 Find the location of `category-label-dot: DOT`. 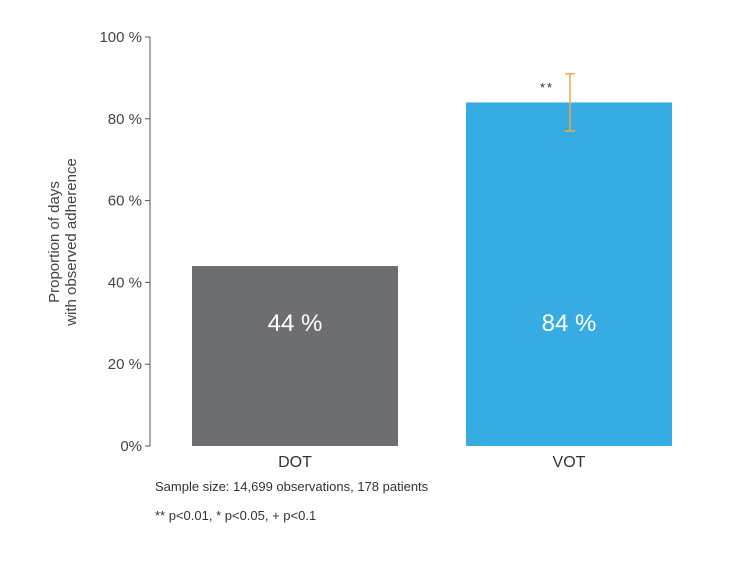

category-label-dot: DOT is located at coordinates (295, 462).